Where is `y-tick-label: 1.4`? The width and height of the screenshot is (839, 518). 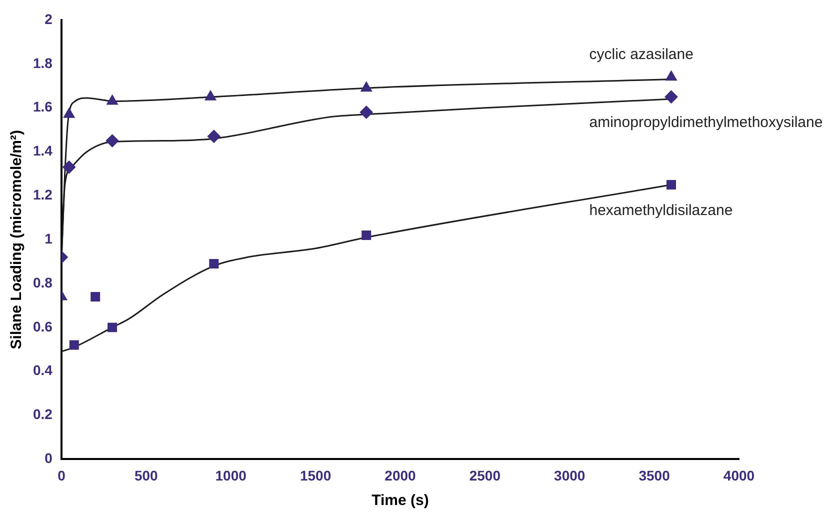
y-tick-label: 1.4 is located at coordinates (42, 150).